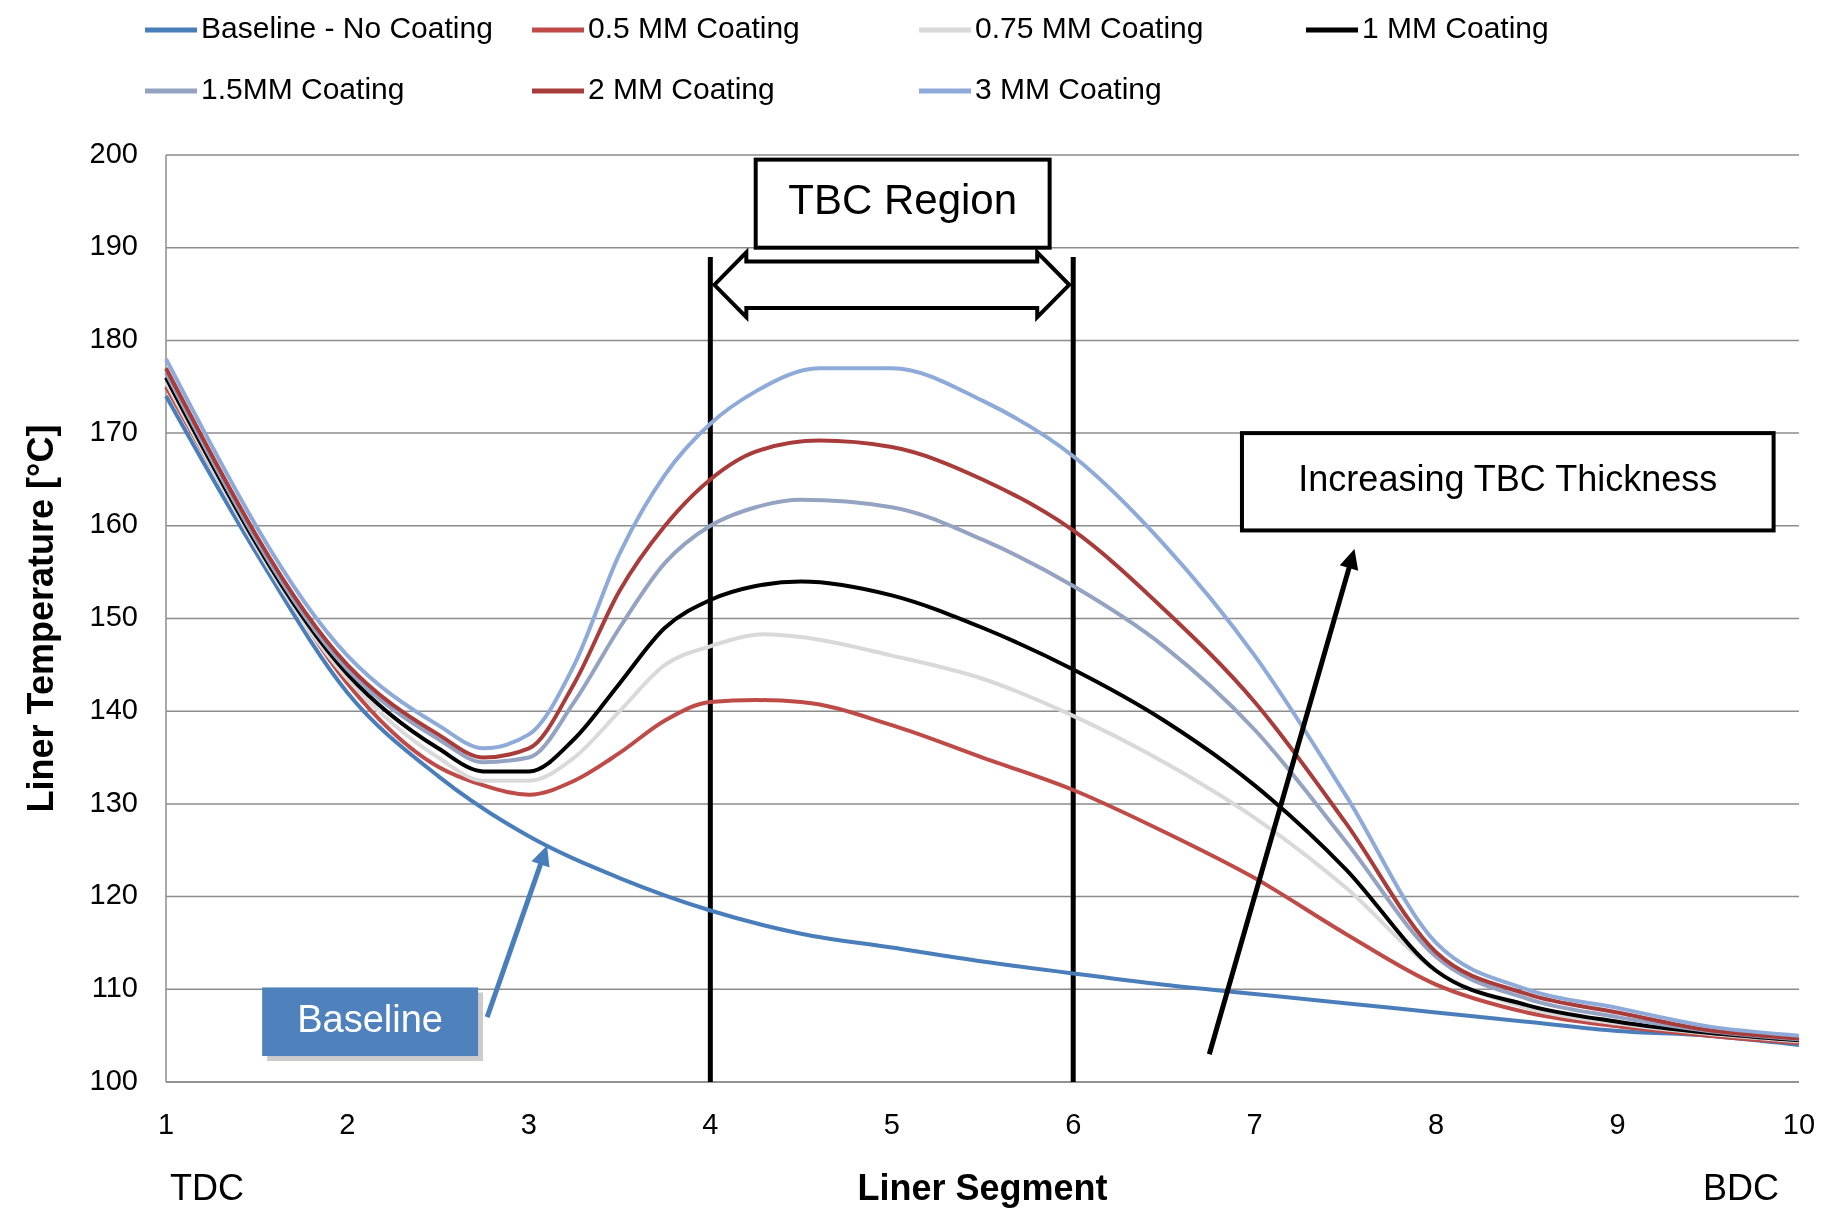 The image size is (1827, 1208). What do you see at coordinates (694, 27) in the screenshot?
I see `legend-label: 0.5 MM Coating` at bounding box center [694, 27].